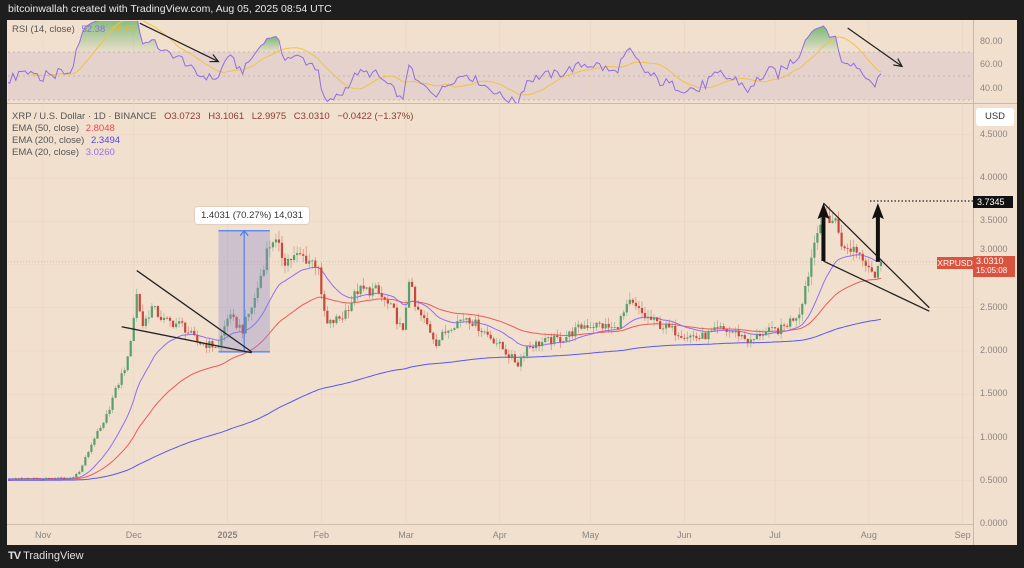  Describe the element at coordinates (63, 128) in the screenshot. I see `ema50-legend: EMA (50, close) 2.8048` at that location.